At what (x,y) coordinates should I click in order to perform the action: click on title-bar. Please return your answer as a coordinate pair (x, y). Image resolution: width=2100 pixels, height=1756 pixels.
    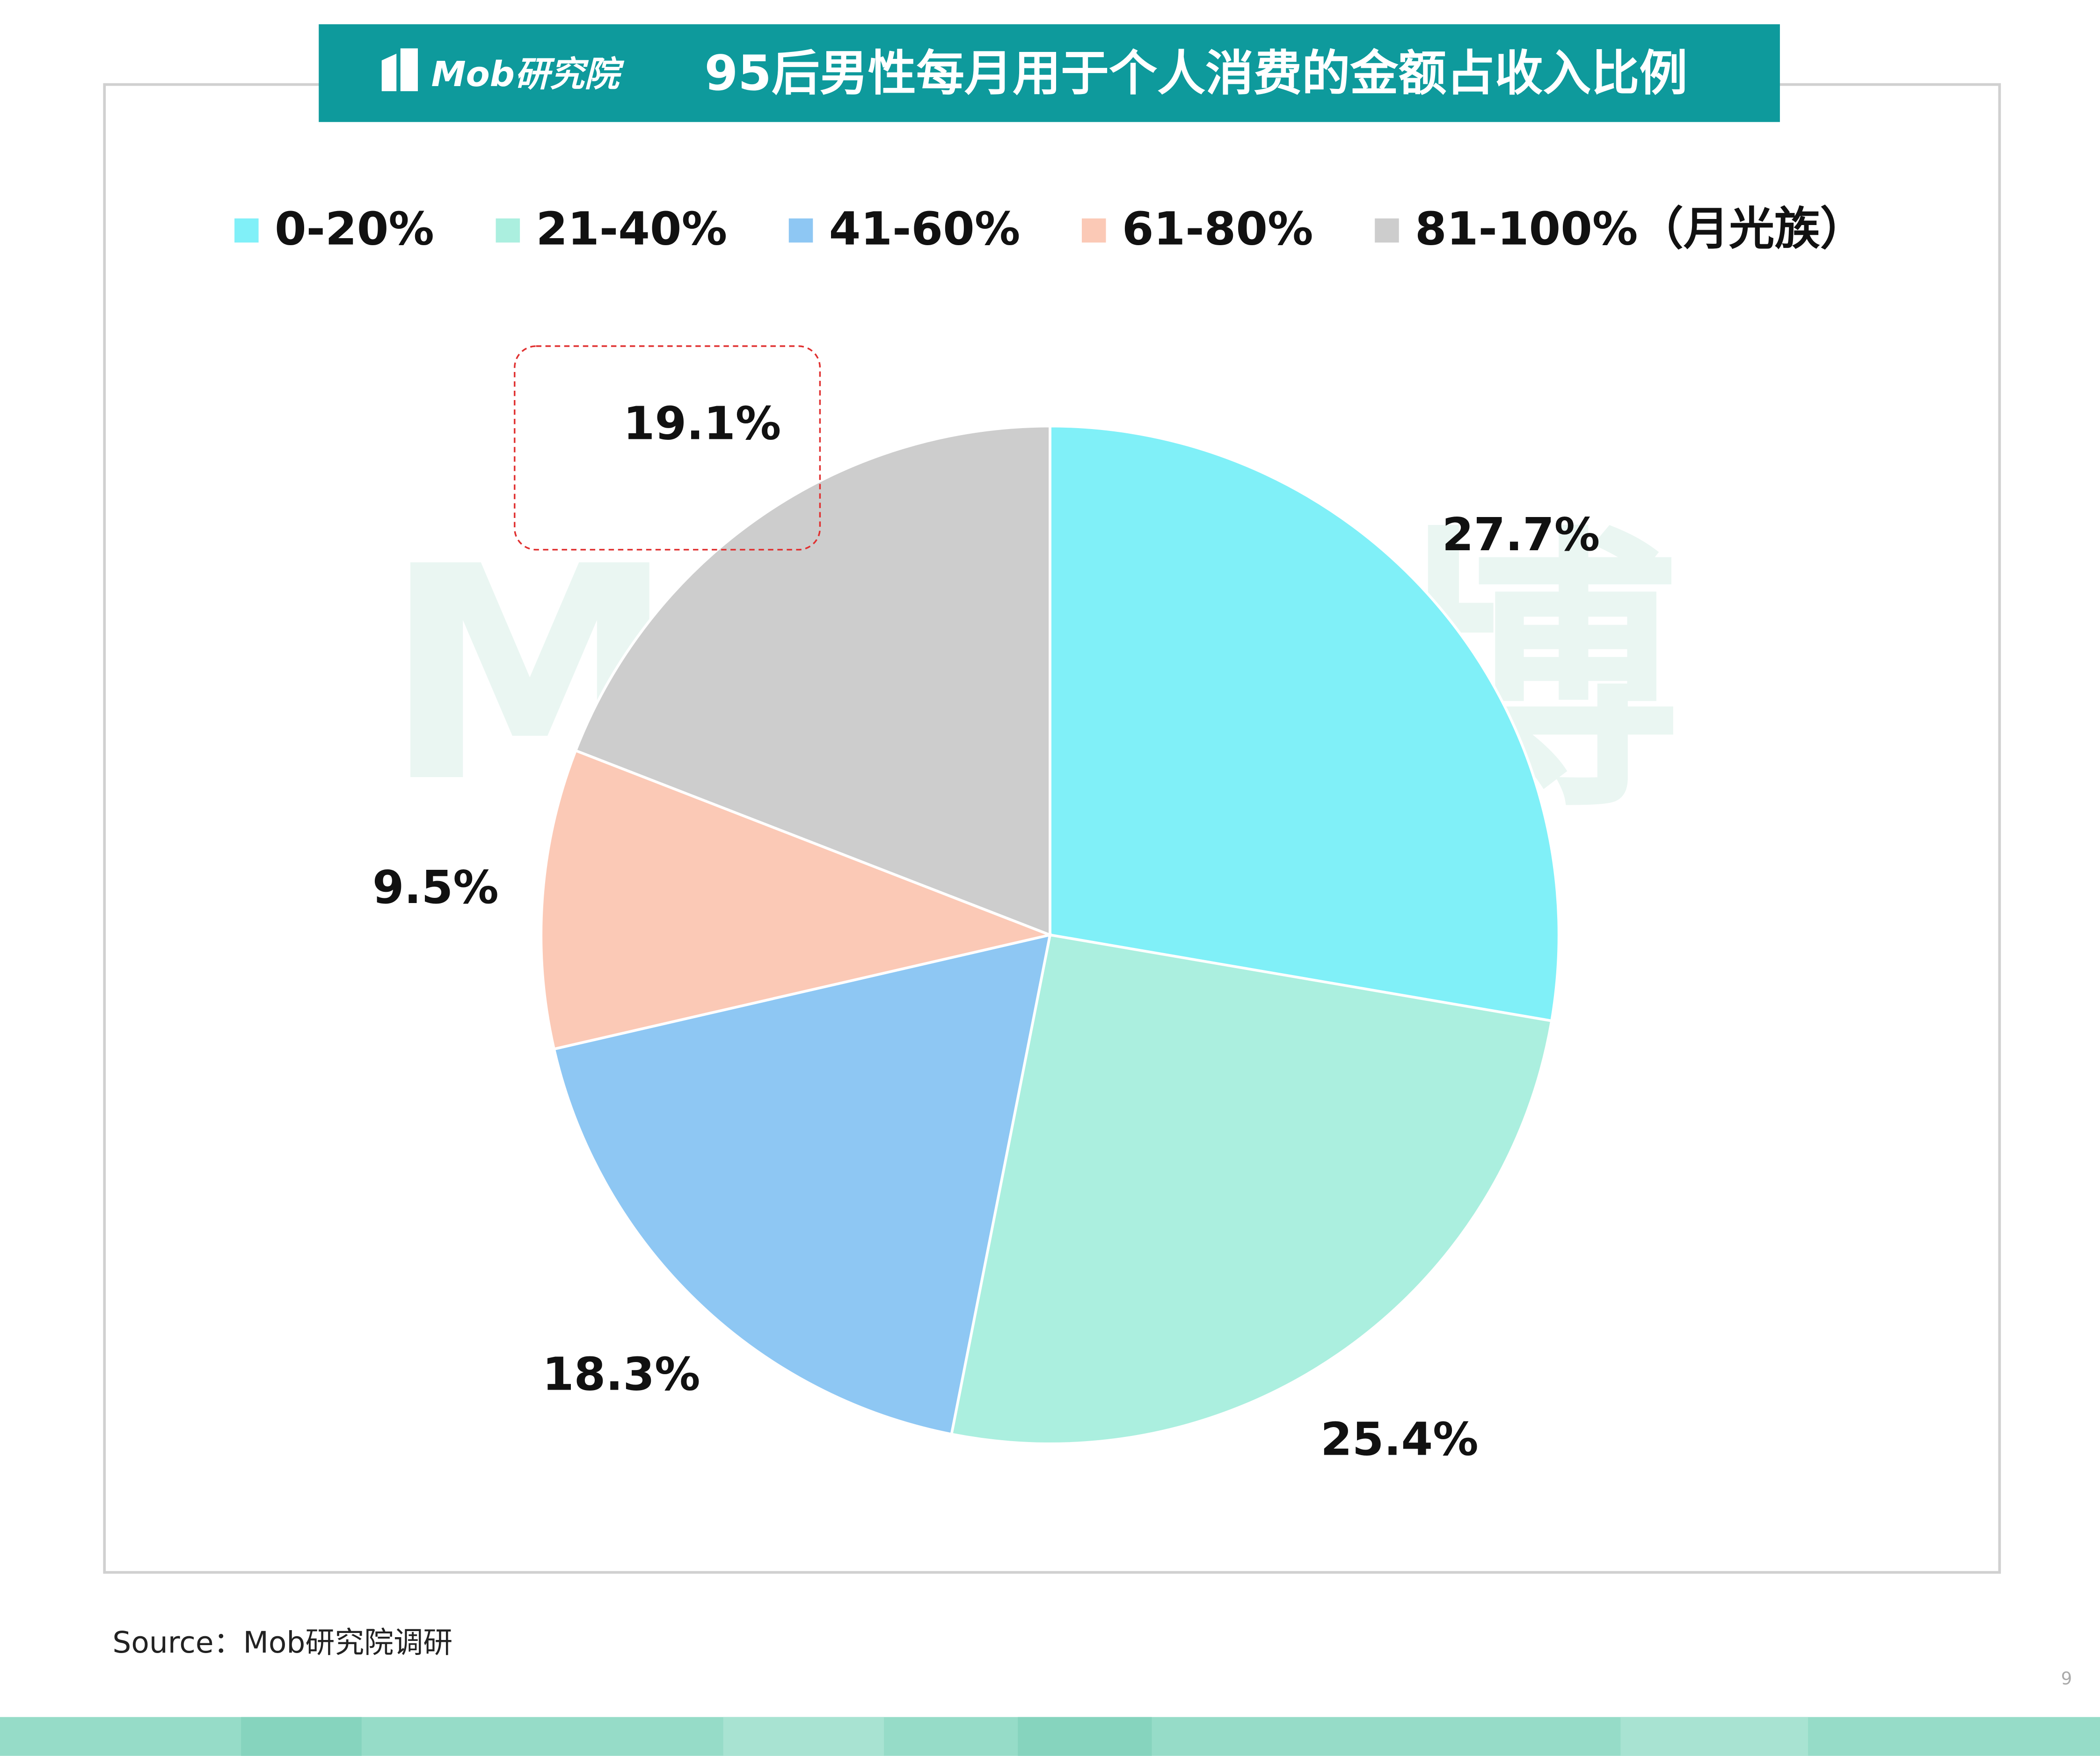
    Looking at the image, I should click on (1049, 73).